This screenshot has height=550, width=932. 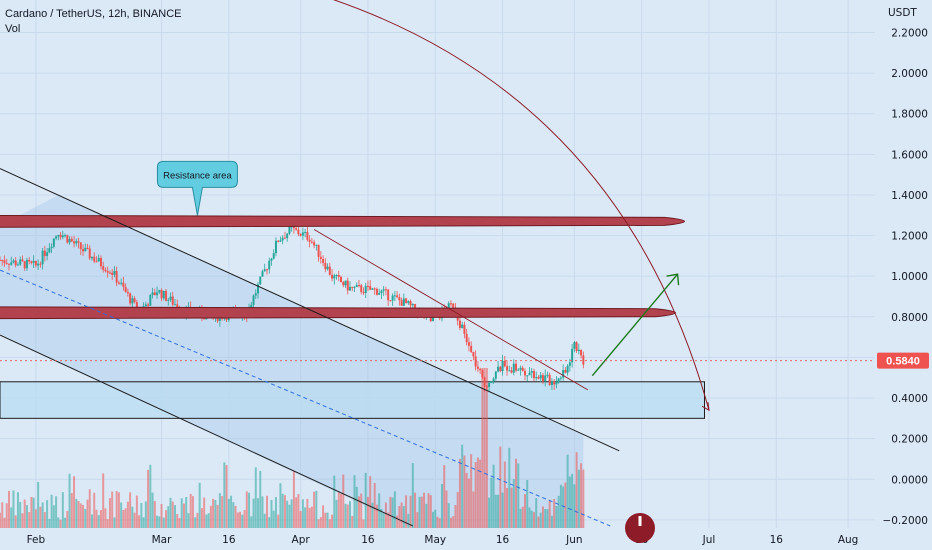 I want to click on last-price-marker: 0.5840, so click(x=464, y=360).